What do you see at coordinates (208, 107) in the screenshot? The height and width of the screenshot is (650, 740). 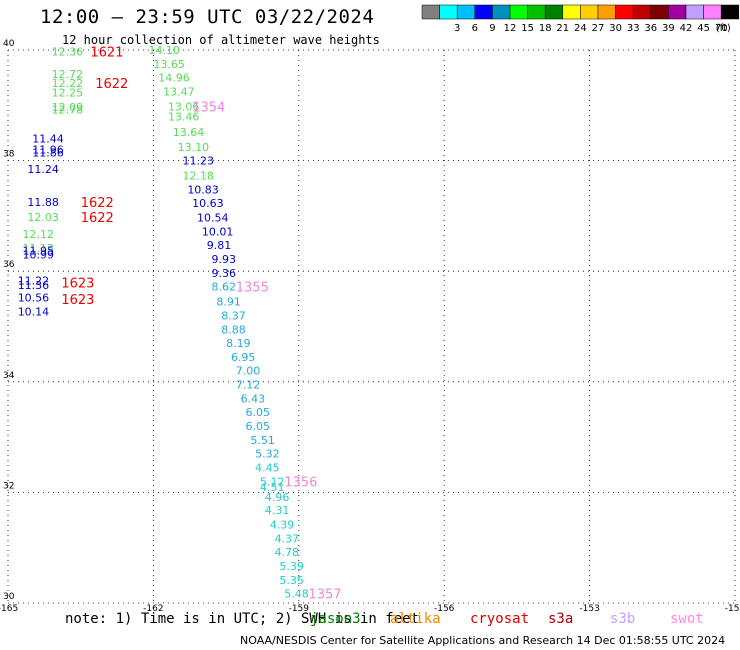 I see `pass-time-label: 1354` at bounding box center [208, 107].